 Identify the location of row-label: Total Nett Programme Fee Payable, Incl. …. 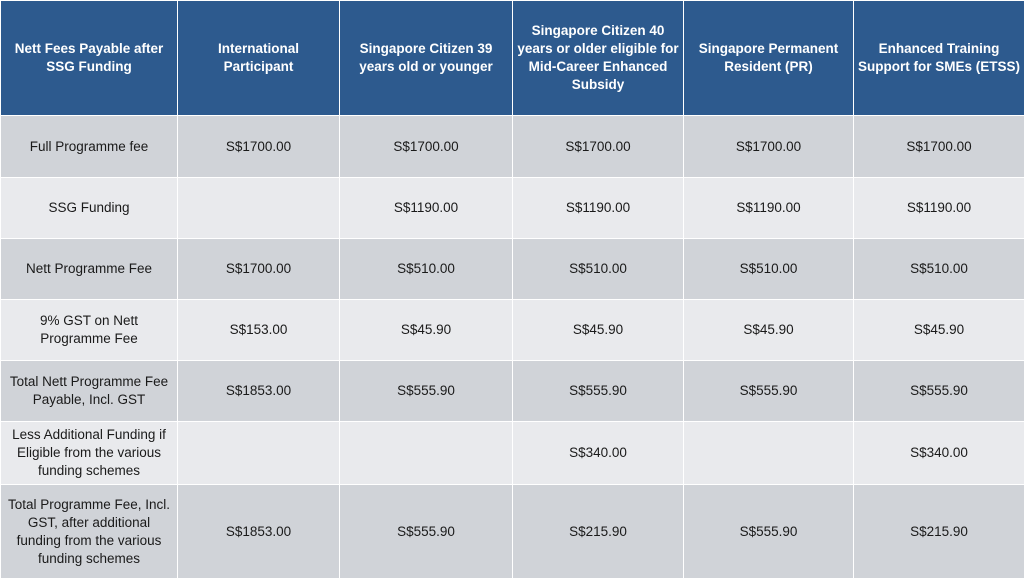
(89, 391).